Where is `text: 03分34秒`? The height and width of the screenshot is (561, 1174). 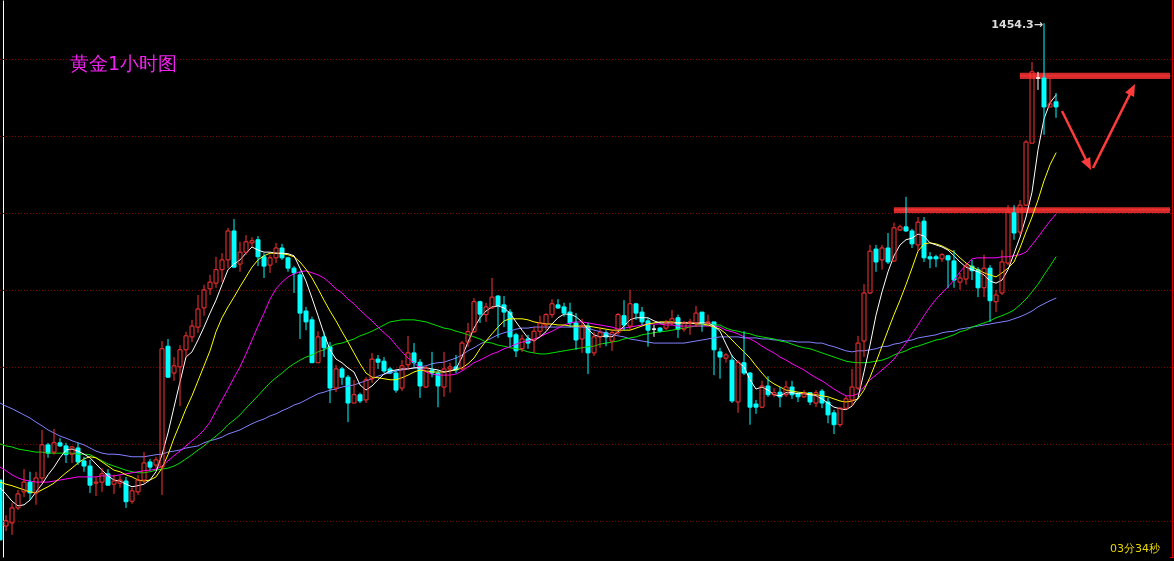
text: 03分34秒 is located at coordinates (1135, 548).